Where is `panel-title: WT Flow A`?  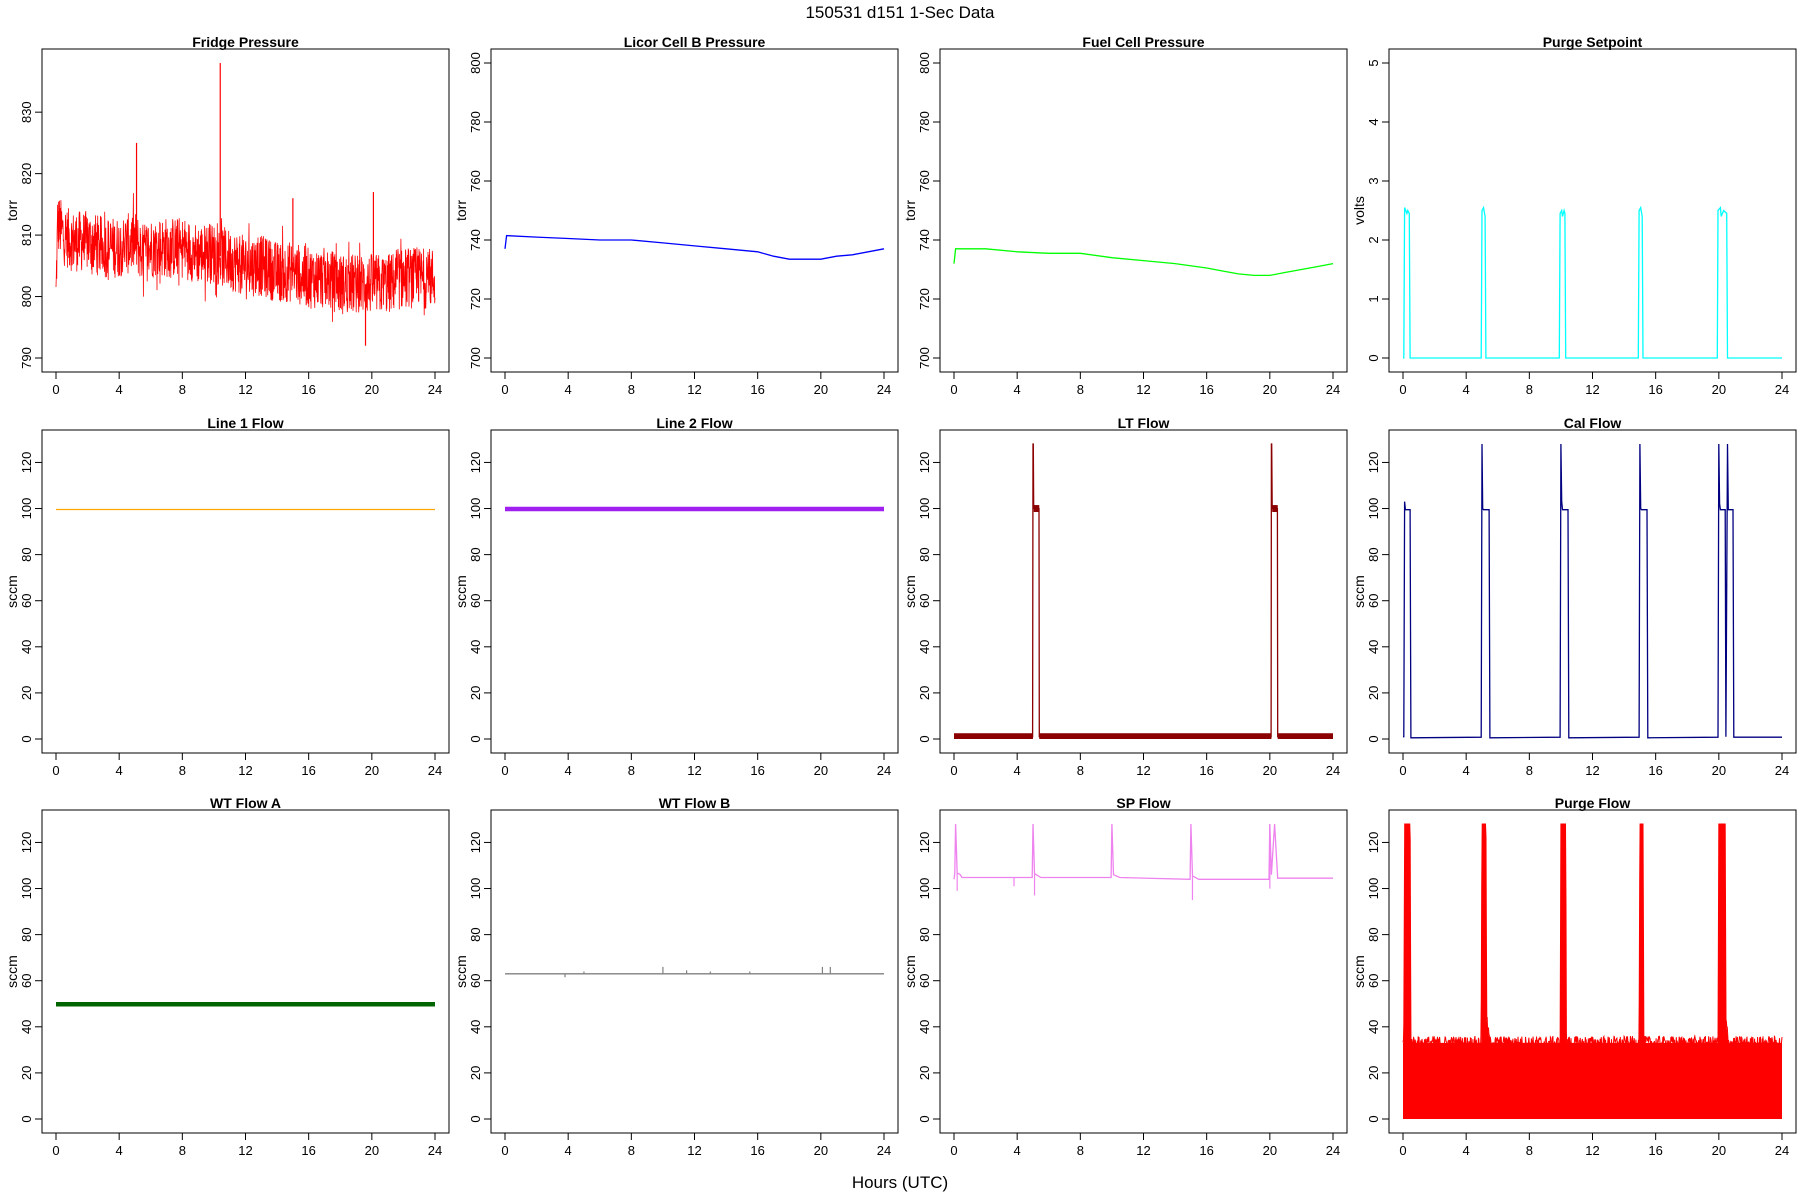 panel-title: WT Flow A is located at coordinates (245, 803).